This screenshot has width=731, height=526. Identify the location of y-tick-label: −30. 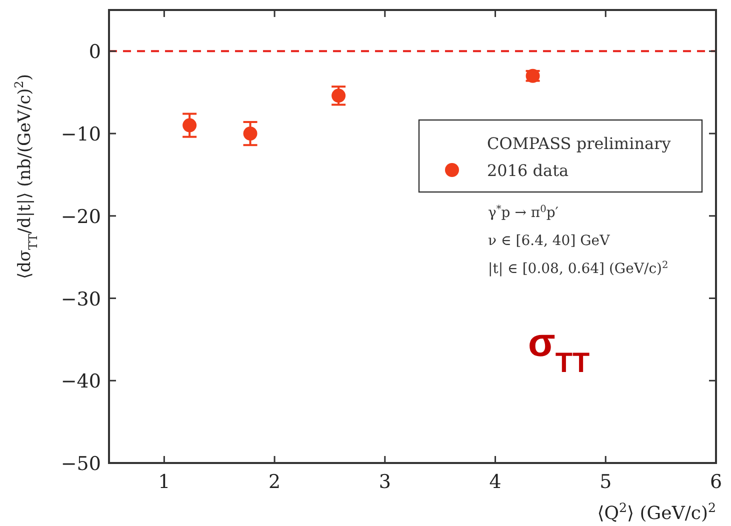
(80, 299).